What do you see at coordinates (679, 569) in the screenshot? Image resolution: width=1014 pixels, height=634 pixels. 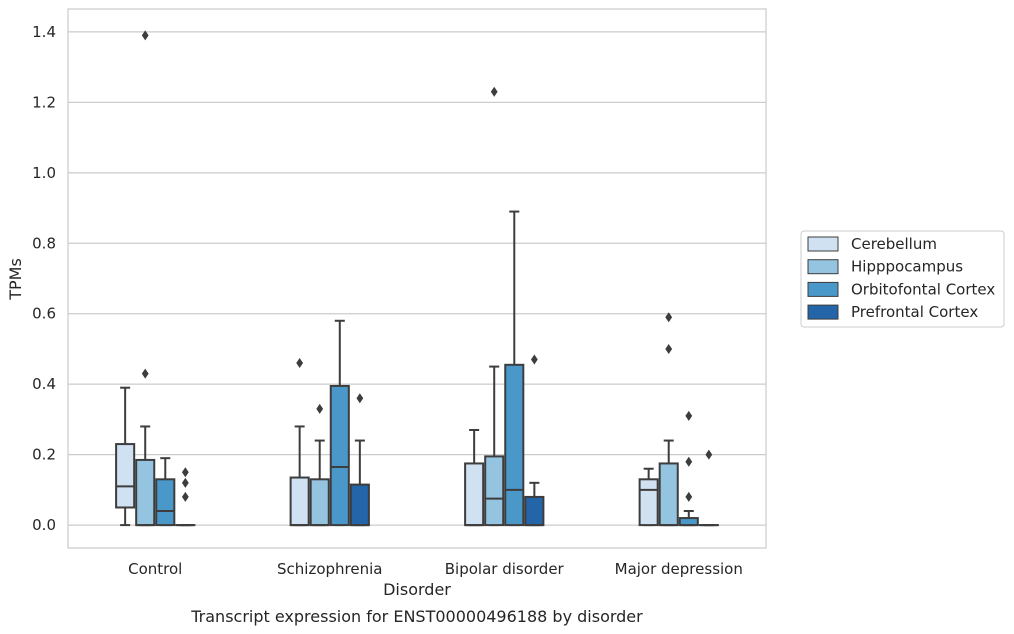 I see `x-tick-label: Major depression` at bounding box center [679, 569].